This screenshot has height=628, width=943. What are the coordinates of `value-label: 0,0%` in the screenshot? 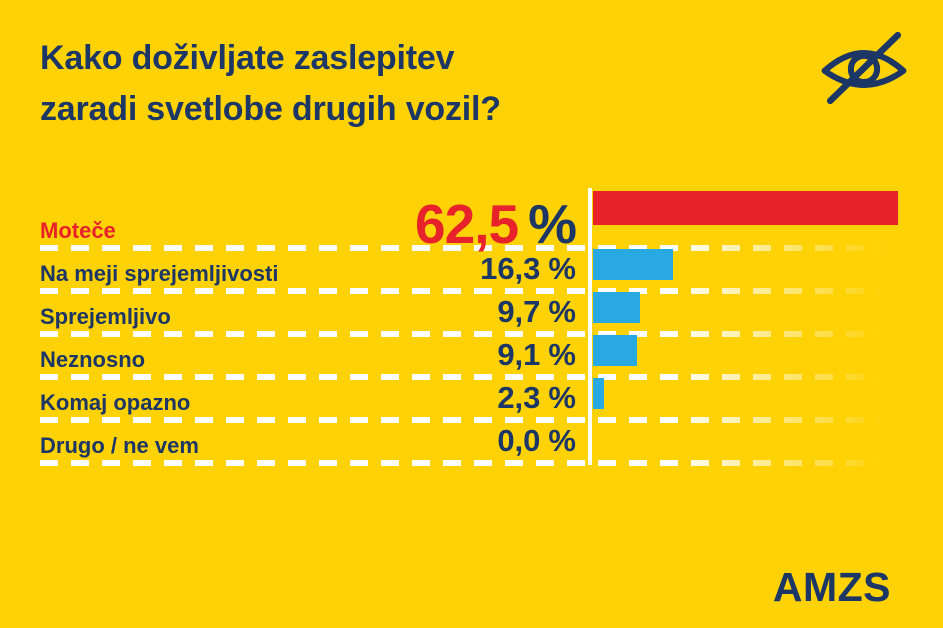 It's located at (536, 440).